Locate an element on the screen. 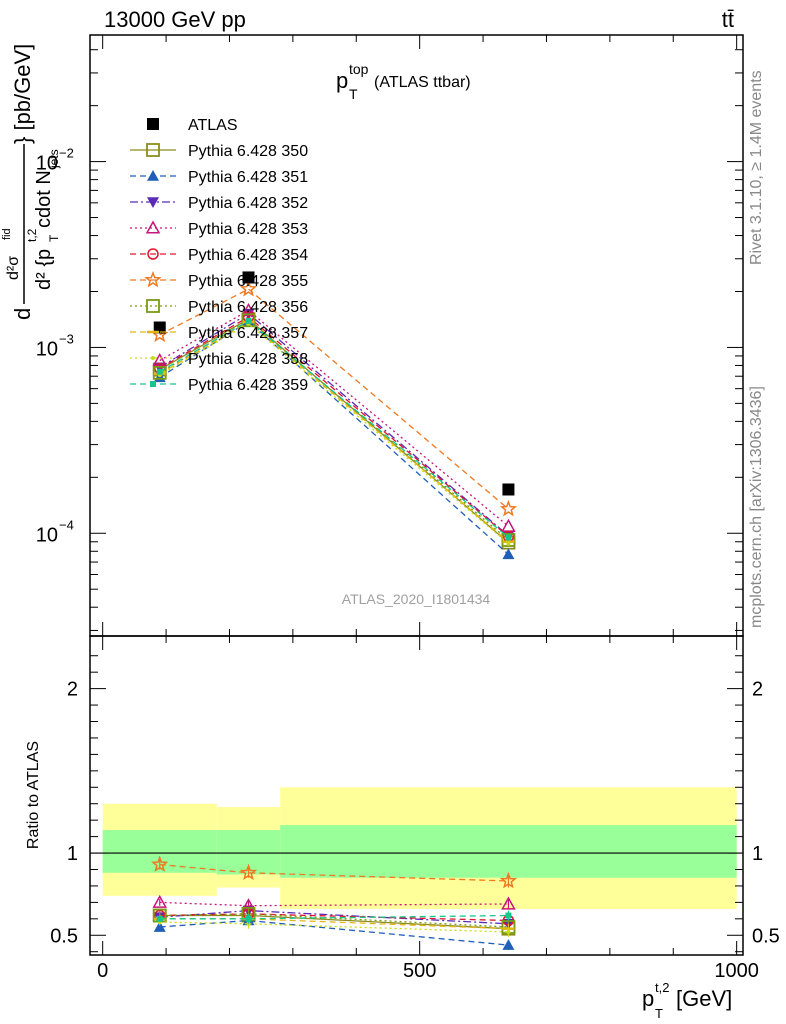 The image size is (786, 1024). legend-label: Pythia 6.428 350 is located at coordinates (248, 151).